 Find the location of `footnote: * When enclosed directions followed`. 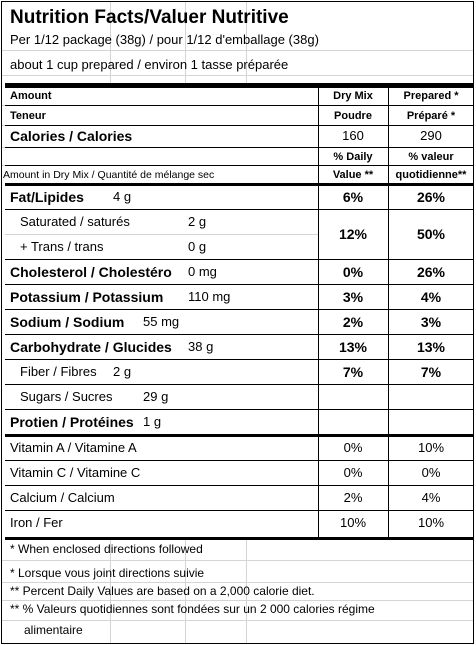

footnote: * When enclosed directions followed is located at coordinates (106, 549).